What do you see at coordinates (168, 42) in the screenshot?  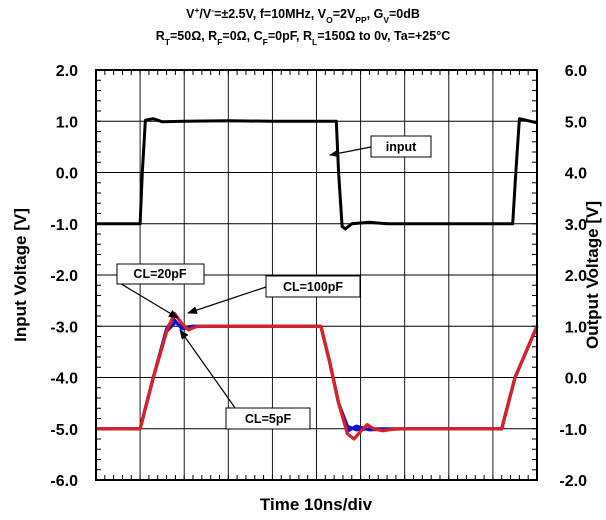 I see `title-2-part-1: T` at bounding box center [168, 42].